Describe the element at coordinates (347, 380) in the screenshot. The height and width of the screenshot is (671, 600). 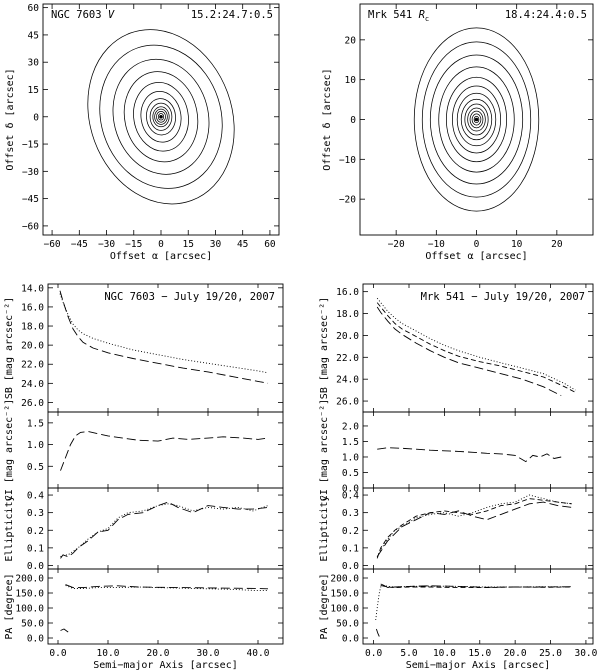
I see `y-tick-label: 24.0` at that location.